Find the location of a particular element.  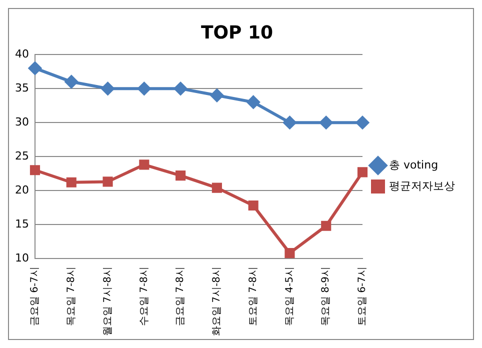

x-tick-label: 화요일 7시-8시 is located at coordinates (217, 301).